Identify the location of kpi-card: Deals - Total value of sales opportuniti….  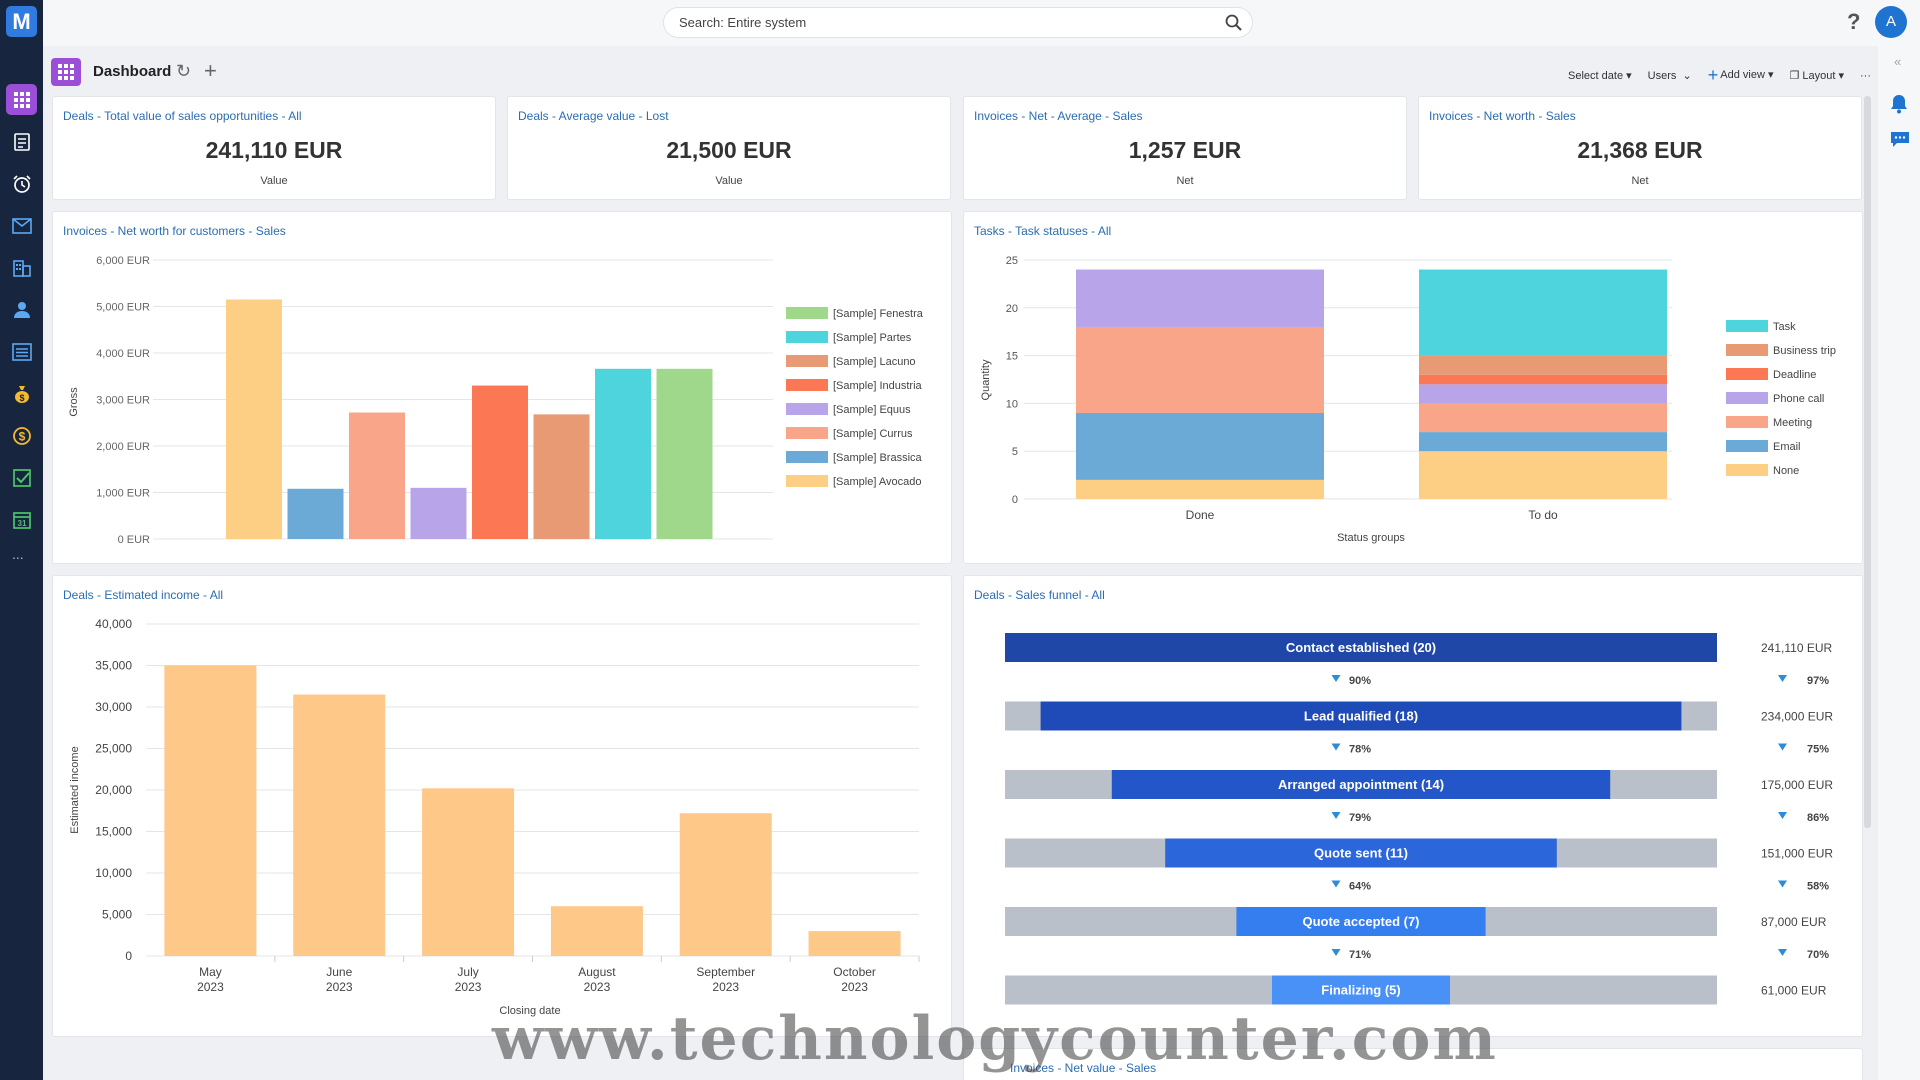
(274, 148).